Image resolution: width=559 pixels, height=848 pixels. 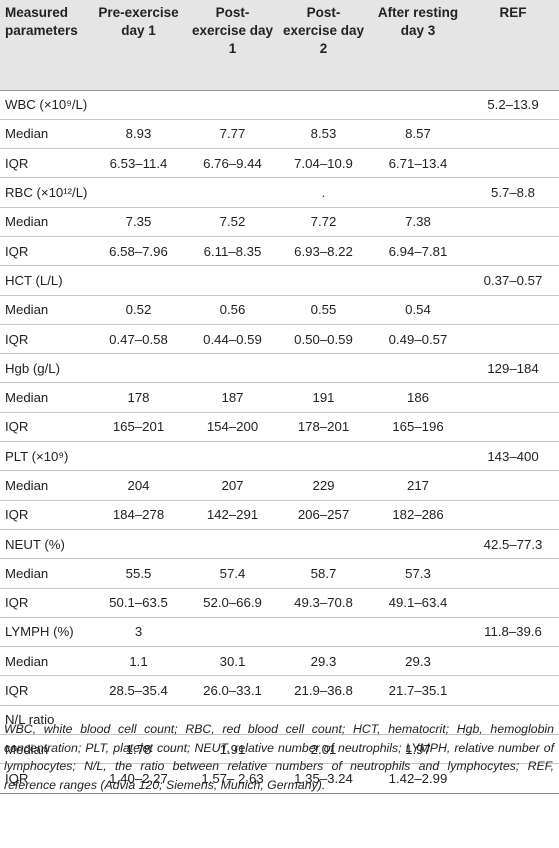 I want to click on post-exercise-day2-cell: 178–201, so click(x=323, y=427).